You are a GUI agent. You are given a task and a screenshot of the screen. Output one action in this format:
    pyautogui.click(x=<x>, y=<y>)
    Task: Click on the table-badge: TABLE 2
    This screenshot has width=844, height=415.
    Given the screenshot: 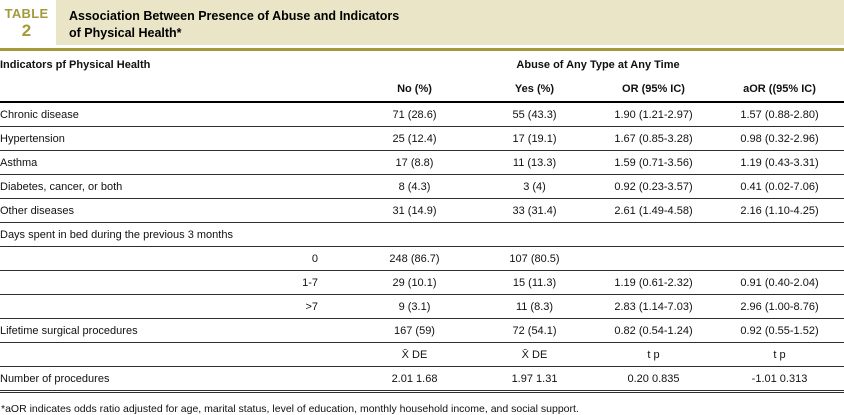 What is the action you would take?
    pyautogui.click(x=26, y=22)
    